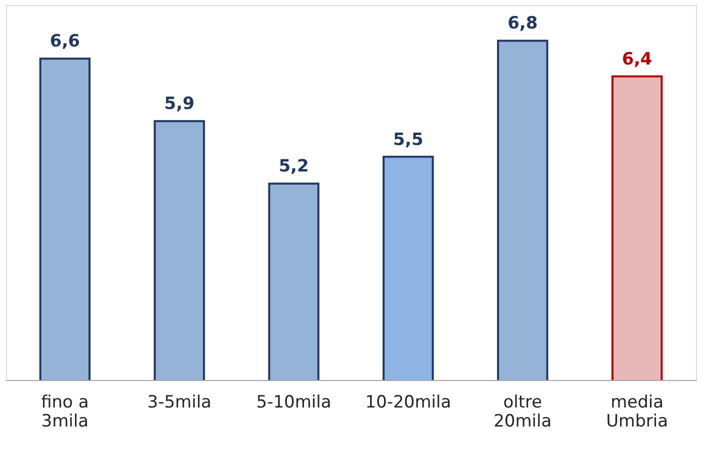 The image size is (722, 450). Describe the element at coordinates (65, 412) in the screenshot. I see `x-tick-label: fino a 3mila` at that location.